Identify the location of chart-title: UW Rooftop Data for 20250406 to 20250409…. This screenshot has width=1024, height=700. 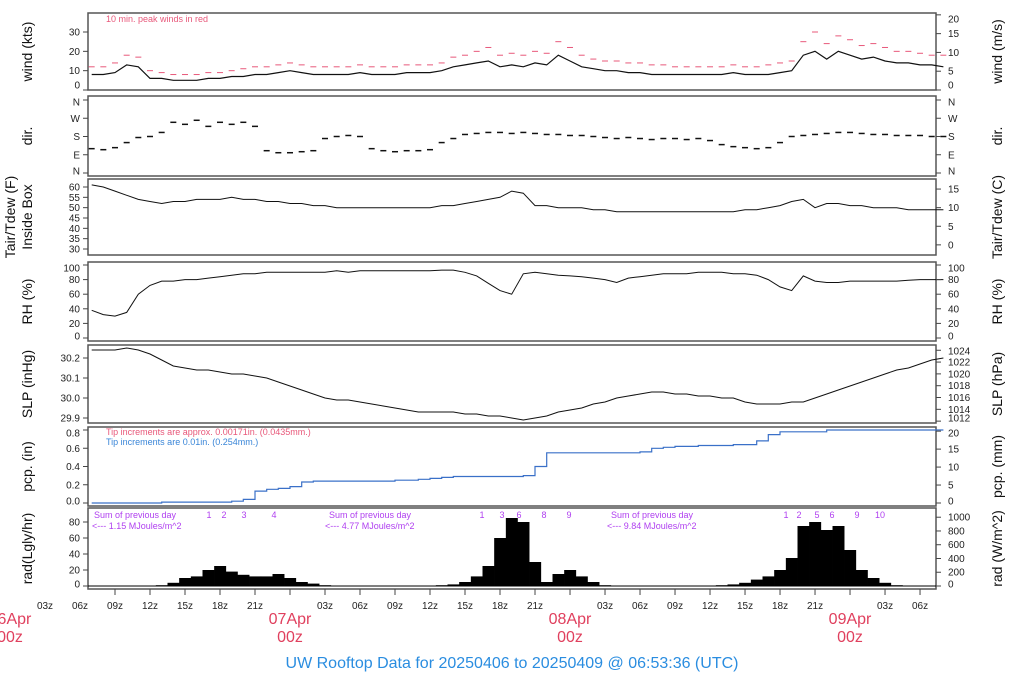
(512, 663).